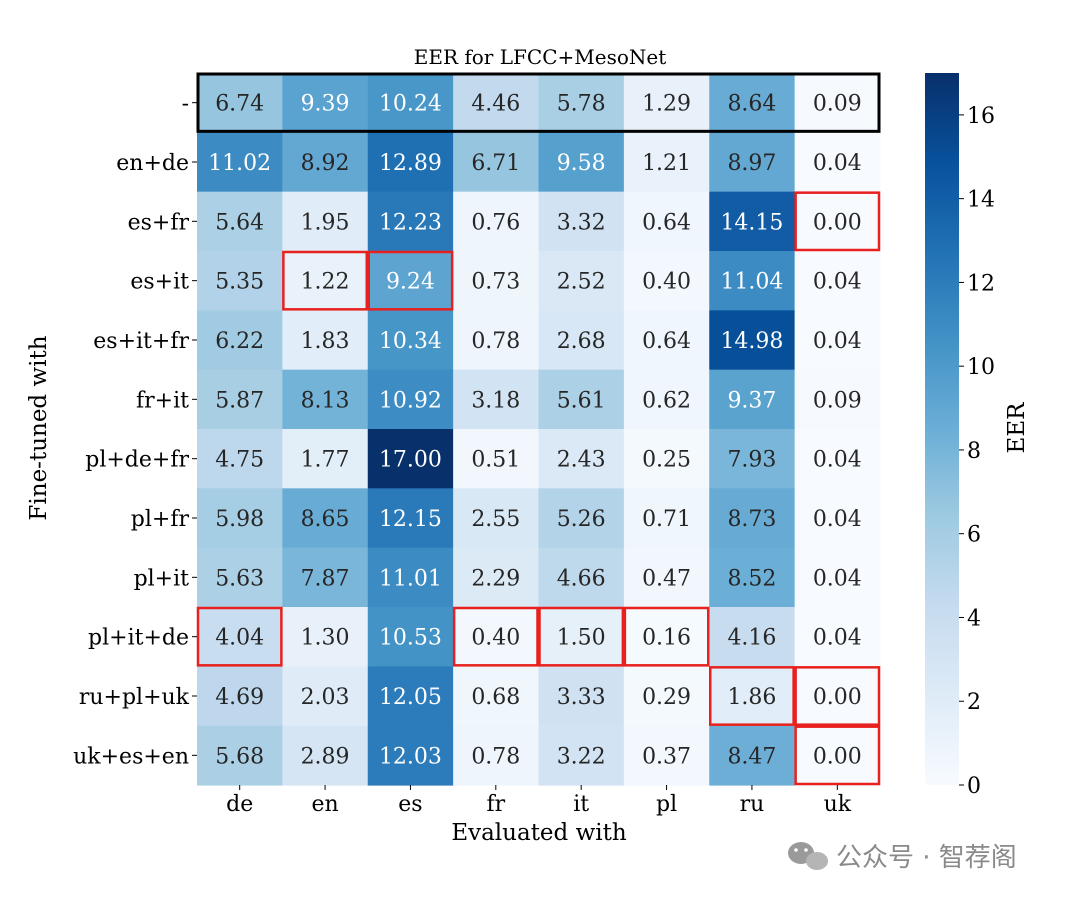 The image size is (1080, 900). Describe the element at coordinates (495, 578) in the screenshot. I see `heatmap-value-label: 2.29` at that location.